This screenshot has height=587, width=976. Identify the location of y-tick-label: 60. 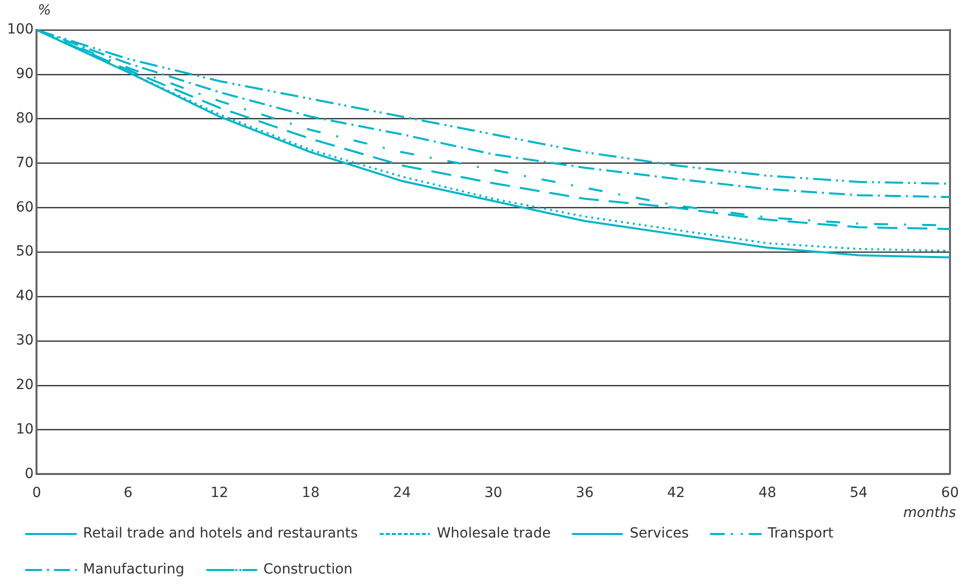
(25, 207).